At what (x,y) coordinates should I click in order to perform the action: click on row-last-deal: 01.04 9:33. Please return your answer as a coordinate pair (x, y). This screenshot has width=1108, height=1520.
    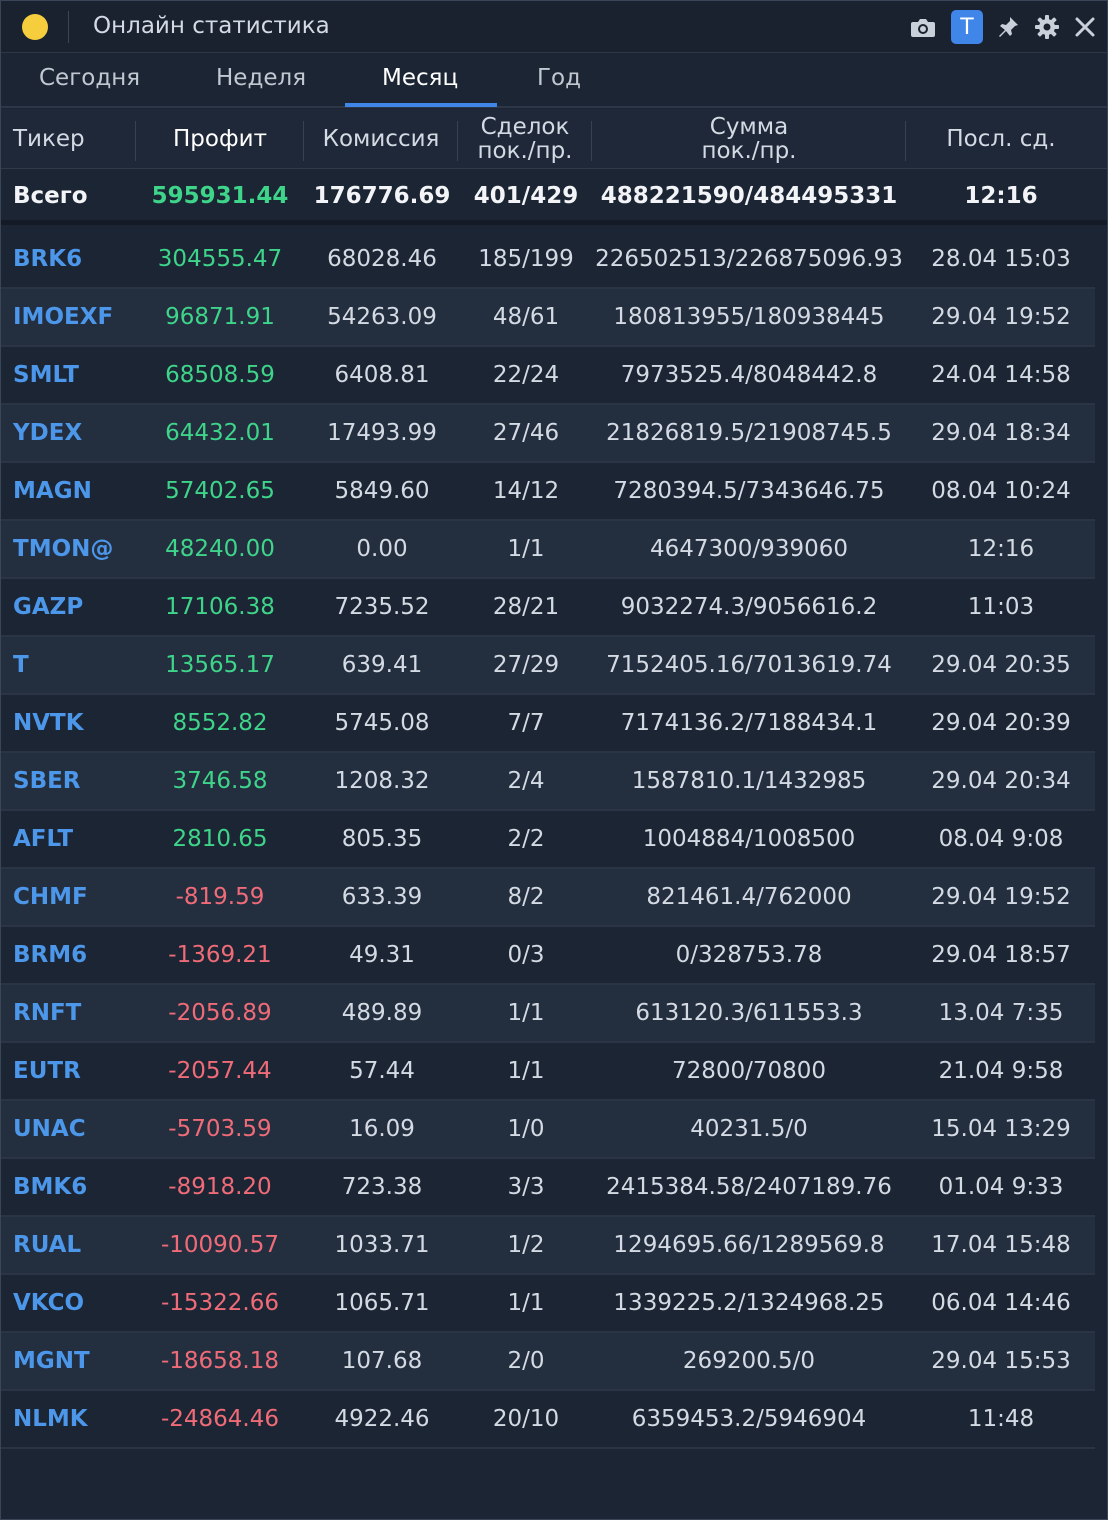
    Looking at the image, I should click on (1001, 1187).